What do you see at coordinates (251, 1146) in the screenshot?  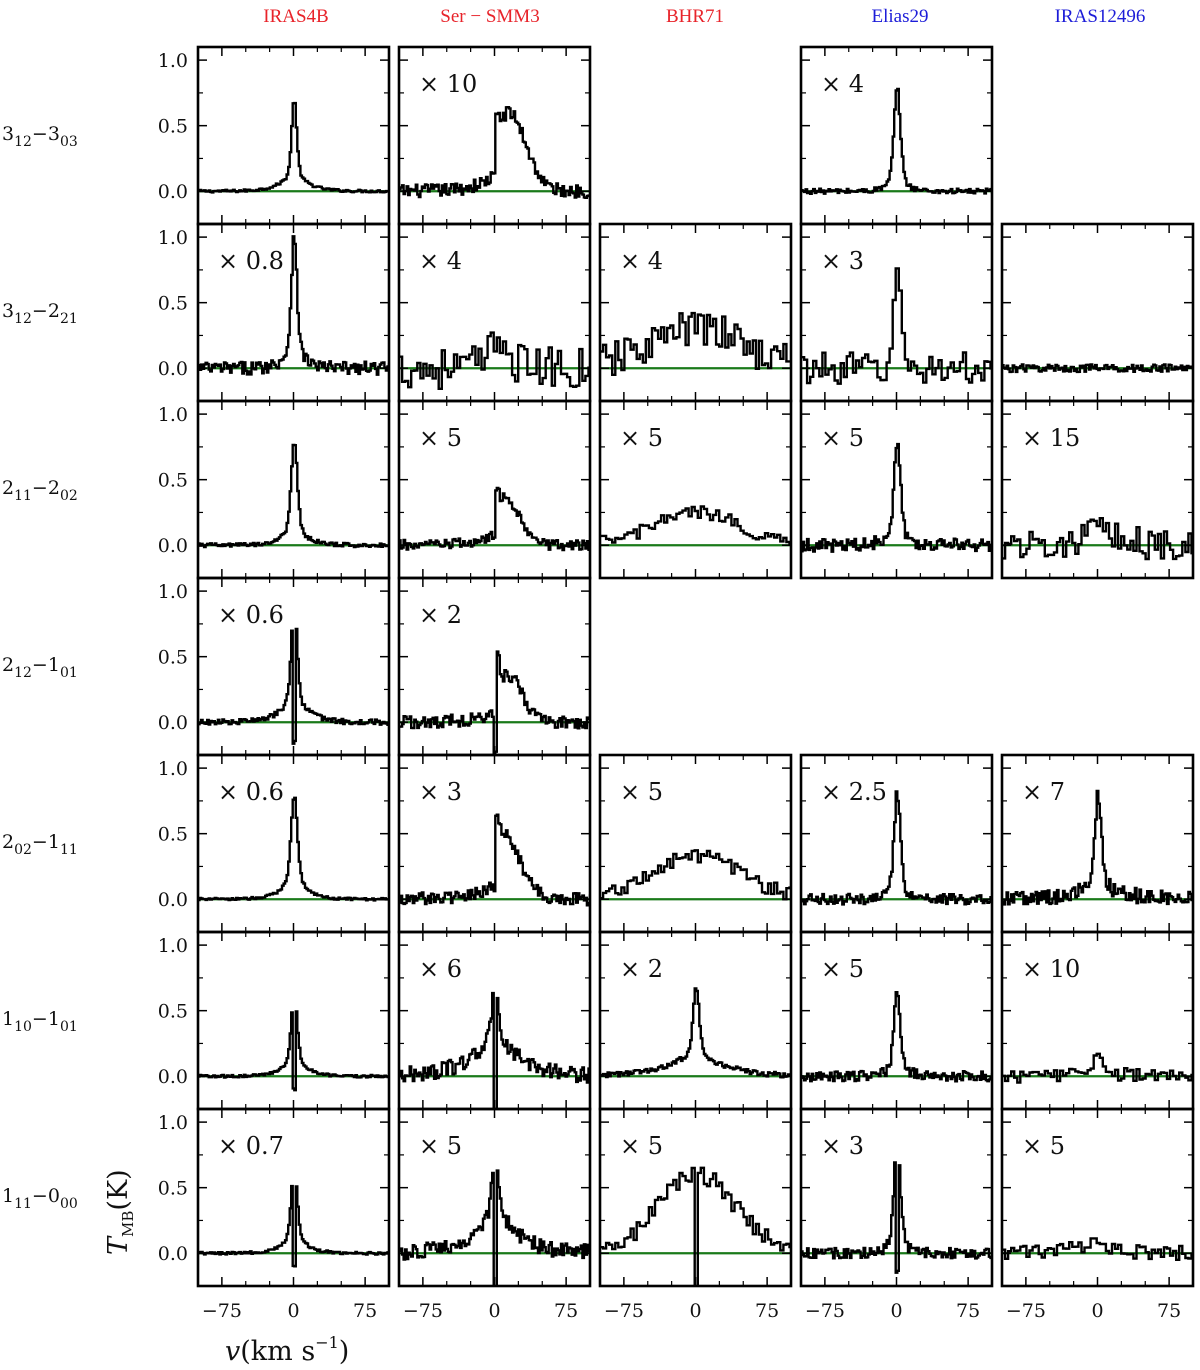 I see `scale-factor-label: × 0.7` at bounding box center [251, 1146].